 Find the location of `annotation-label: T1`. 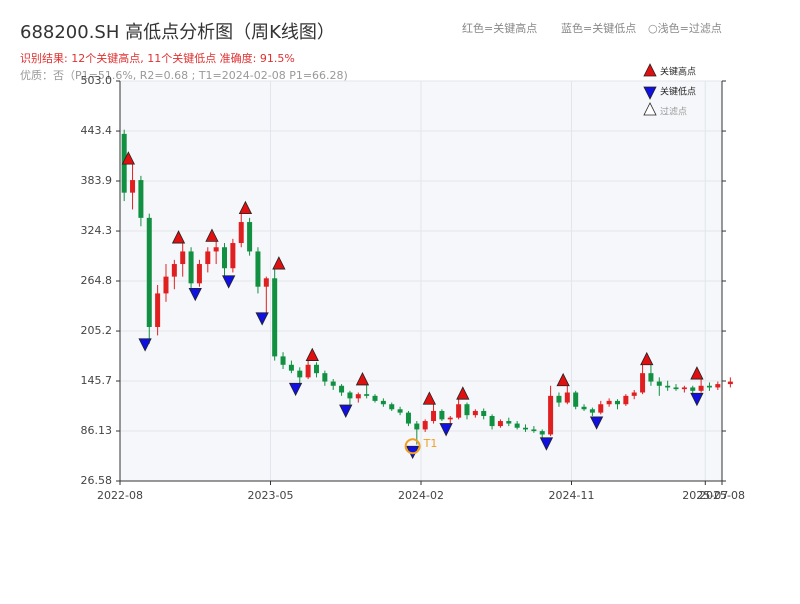

annotation-label: T1 is located at coordinates (430, 443).